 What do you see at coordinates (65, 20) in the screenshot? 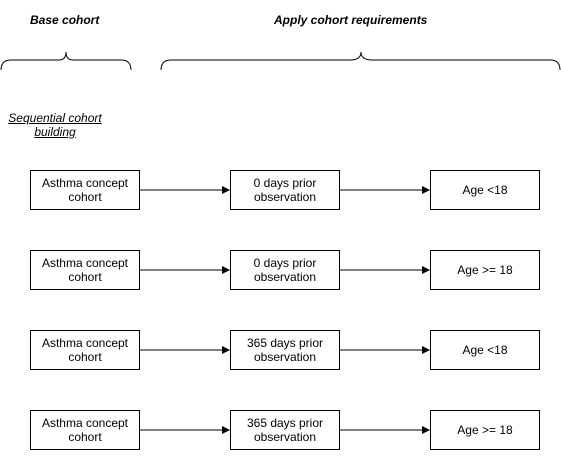
I see `base-cohort-header: Base cohort` at bounding box center [65, 20].